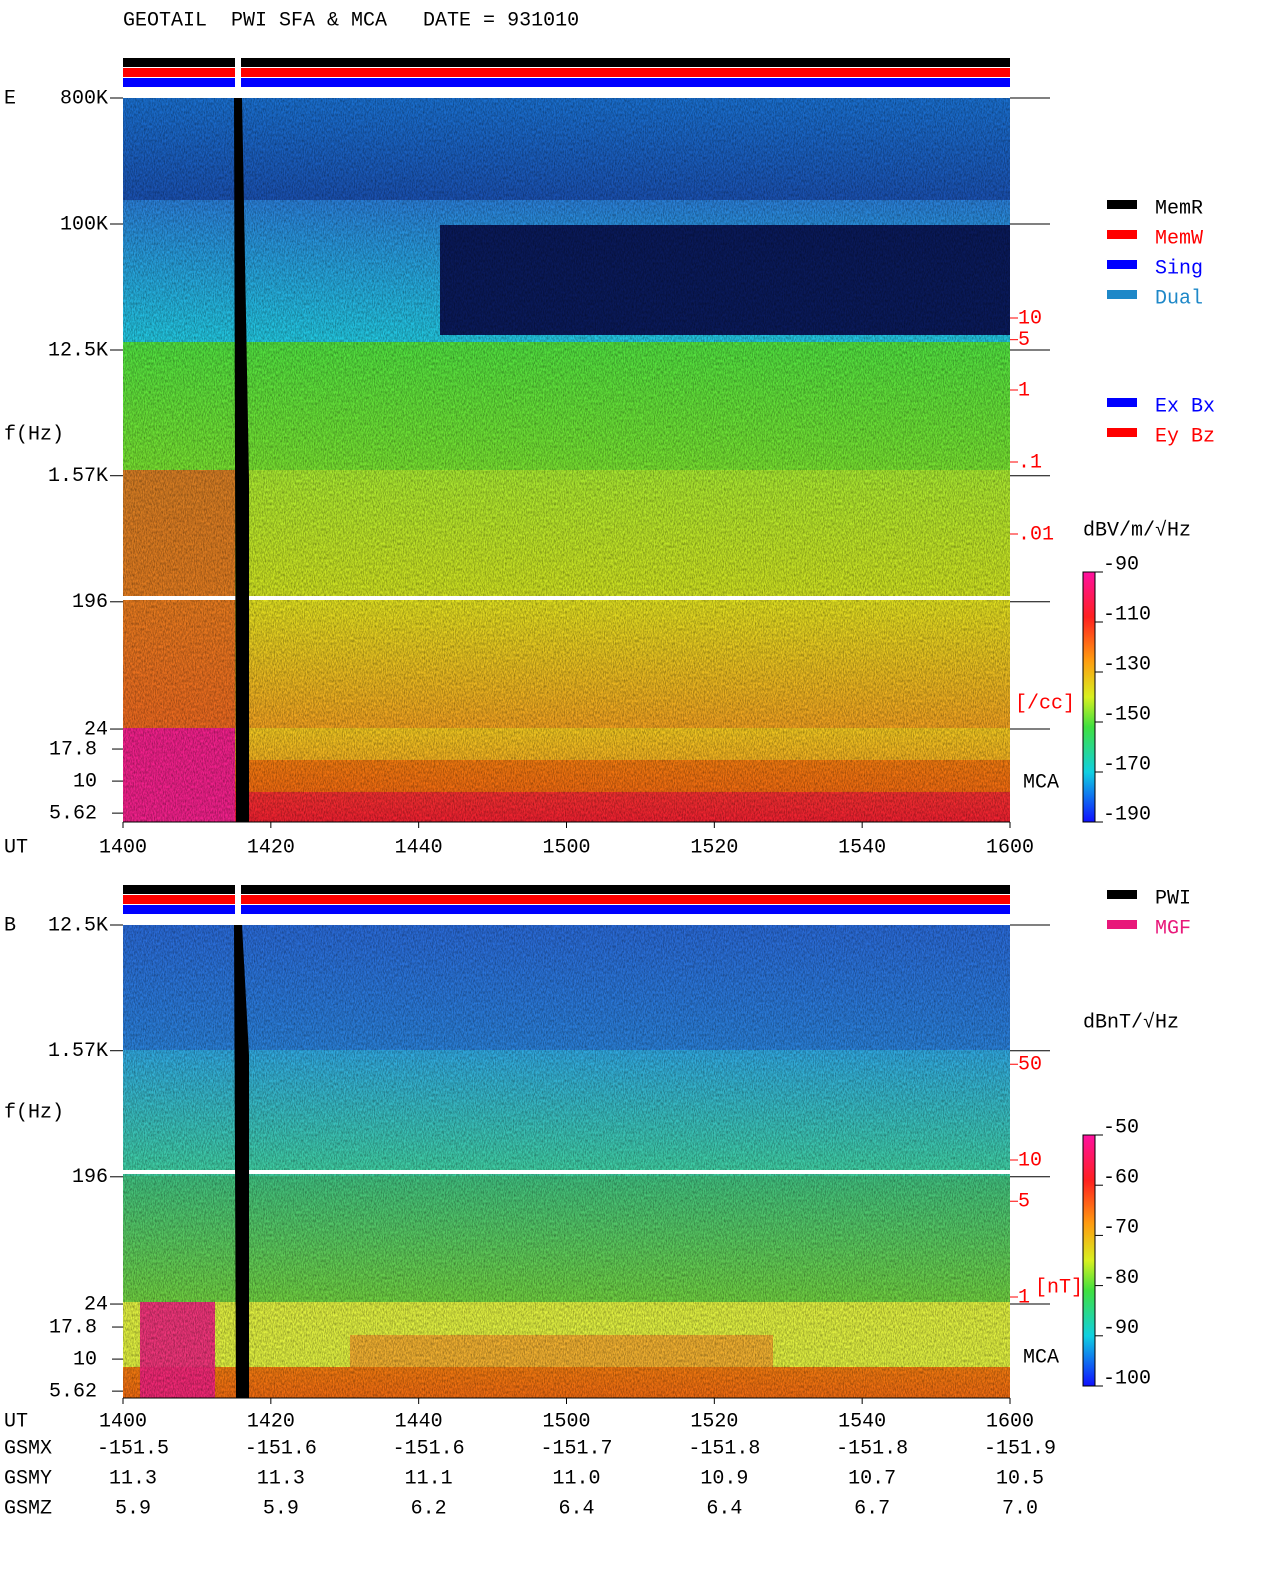 The width and height of the screenshot is (1280, 1593). Describe the element at coordinates (351, 20) in the screenshot. I see `chart-title: GEOTAIL PWI SFA & MCA DATE = 931010` at that location.